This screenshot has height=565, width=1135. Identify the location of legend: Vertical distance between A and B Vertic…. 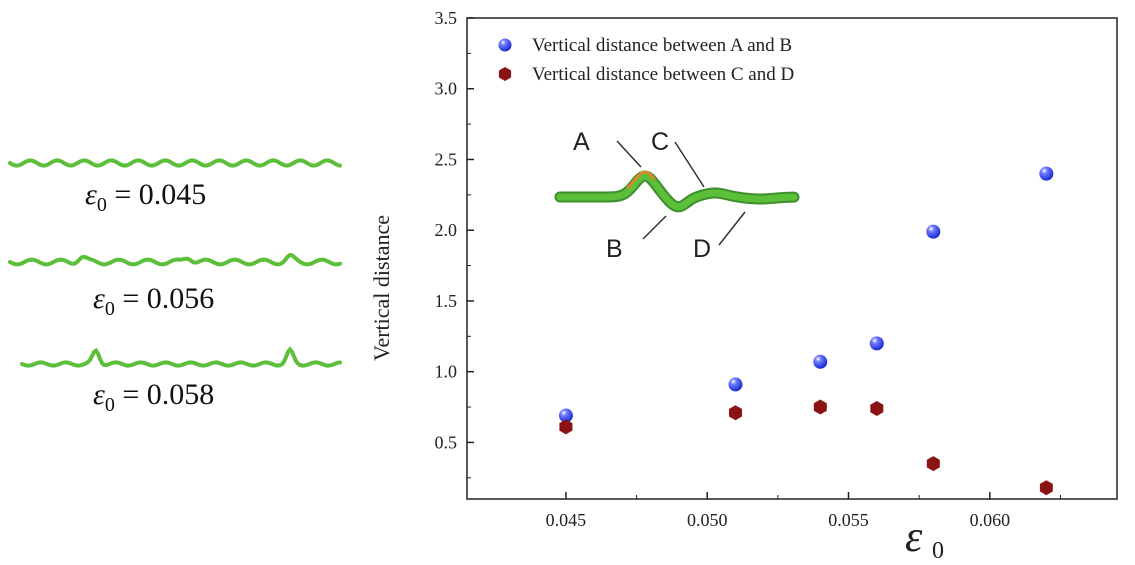
(646, 60).